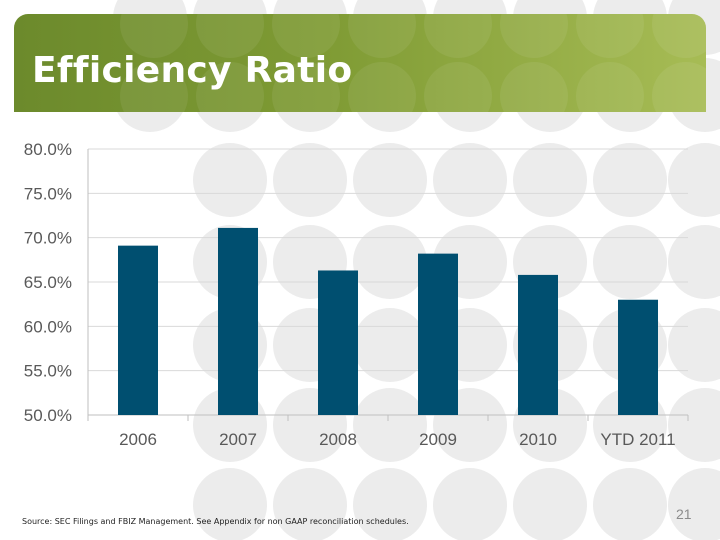 Image resolution: width=720 pixels, height=540 pixels. Describe the element at coordinates (138, 439) in the screenshot. I see `x-tick-label: 2006` at that location.